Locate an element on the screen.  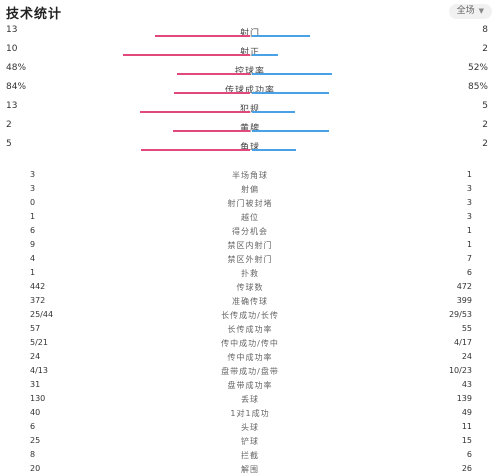
stat-label: 长传成功率 is located at coordinates (250, 329).